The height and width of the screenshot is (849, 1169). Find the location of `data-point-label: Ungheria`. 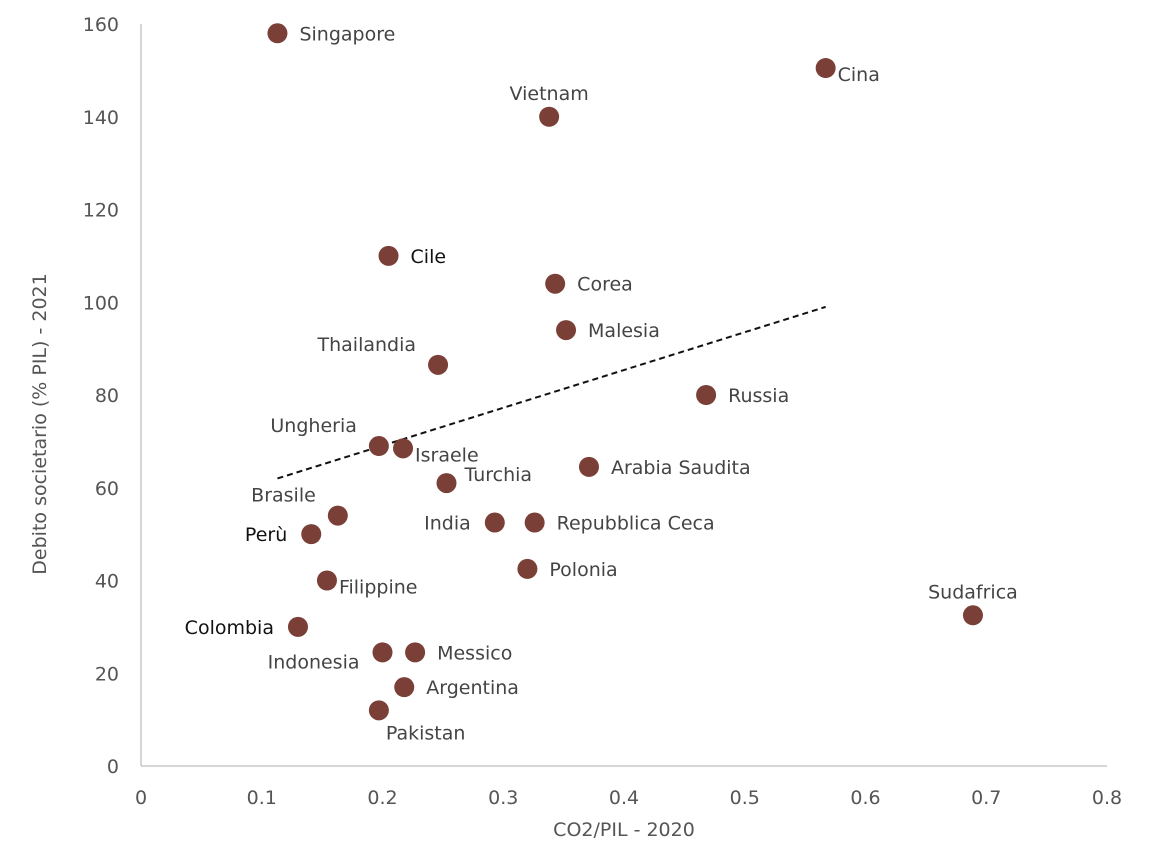

data-point-label: Ungheria is located at coordinates (313, 426).